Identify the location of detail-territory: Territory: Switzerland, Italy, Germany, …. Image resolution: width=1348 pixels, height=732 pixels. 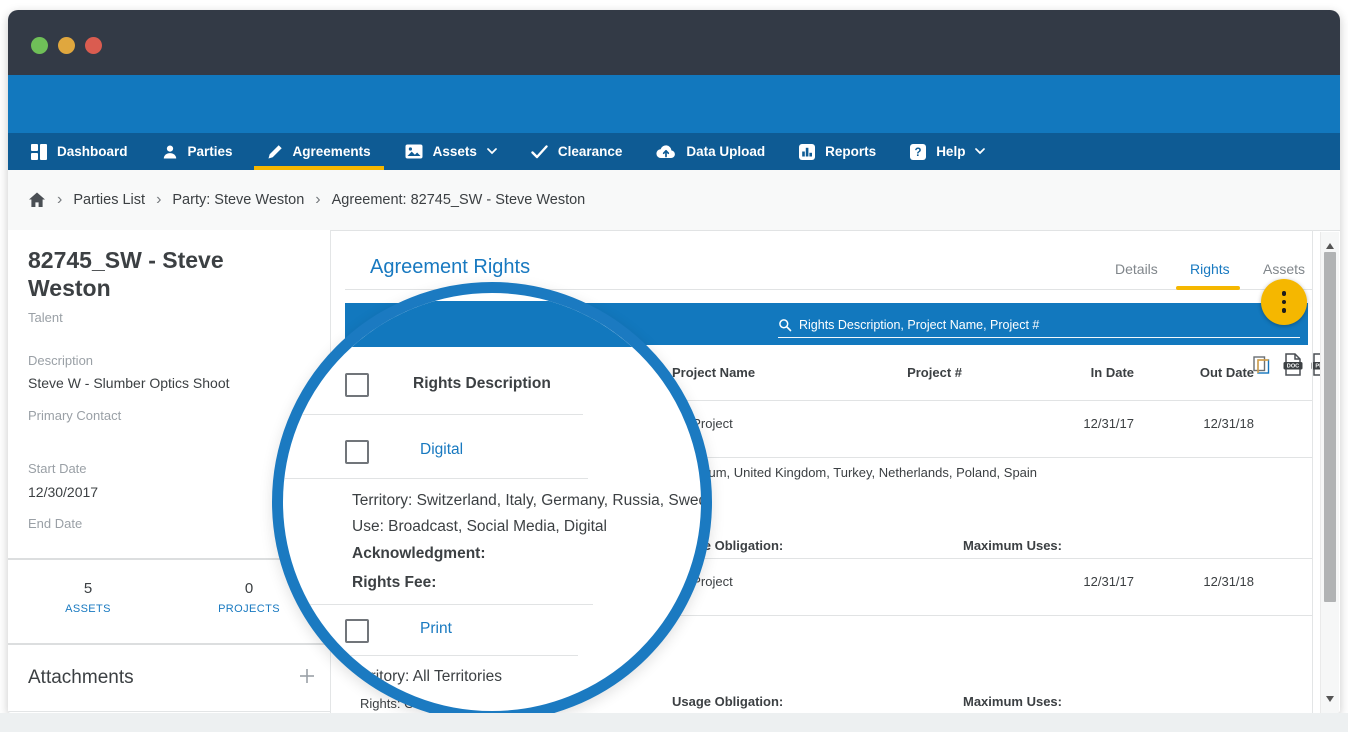
(530, 500).